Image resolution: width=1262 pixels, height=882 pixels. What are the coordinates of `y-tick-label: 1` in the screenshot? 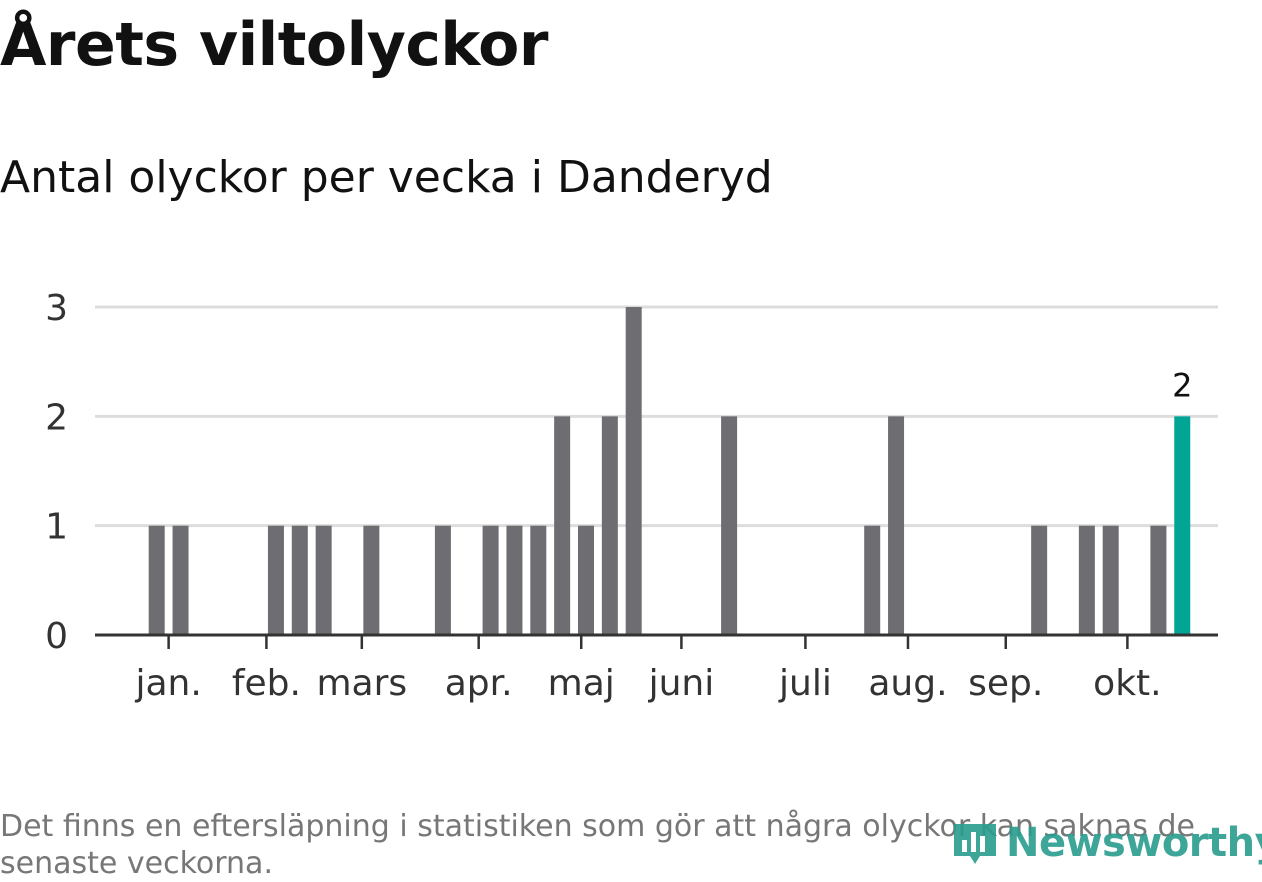 It's located at (56, 527).